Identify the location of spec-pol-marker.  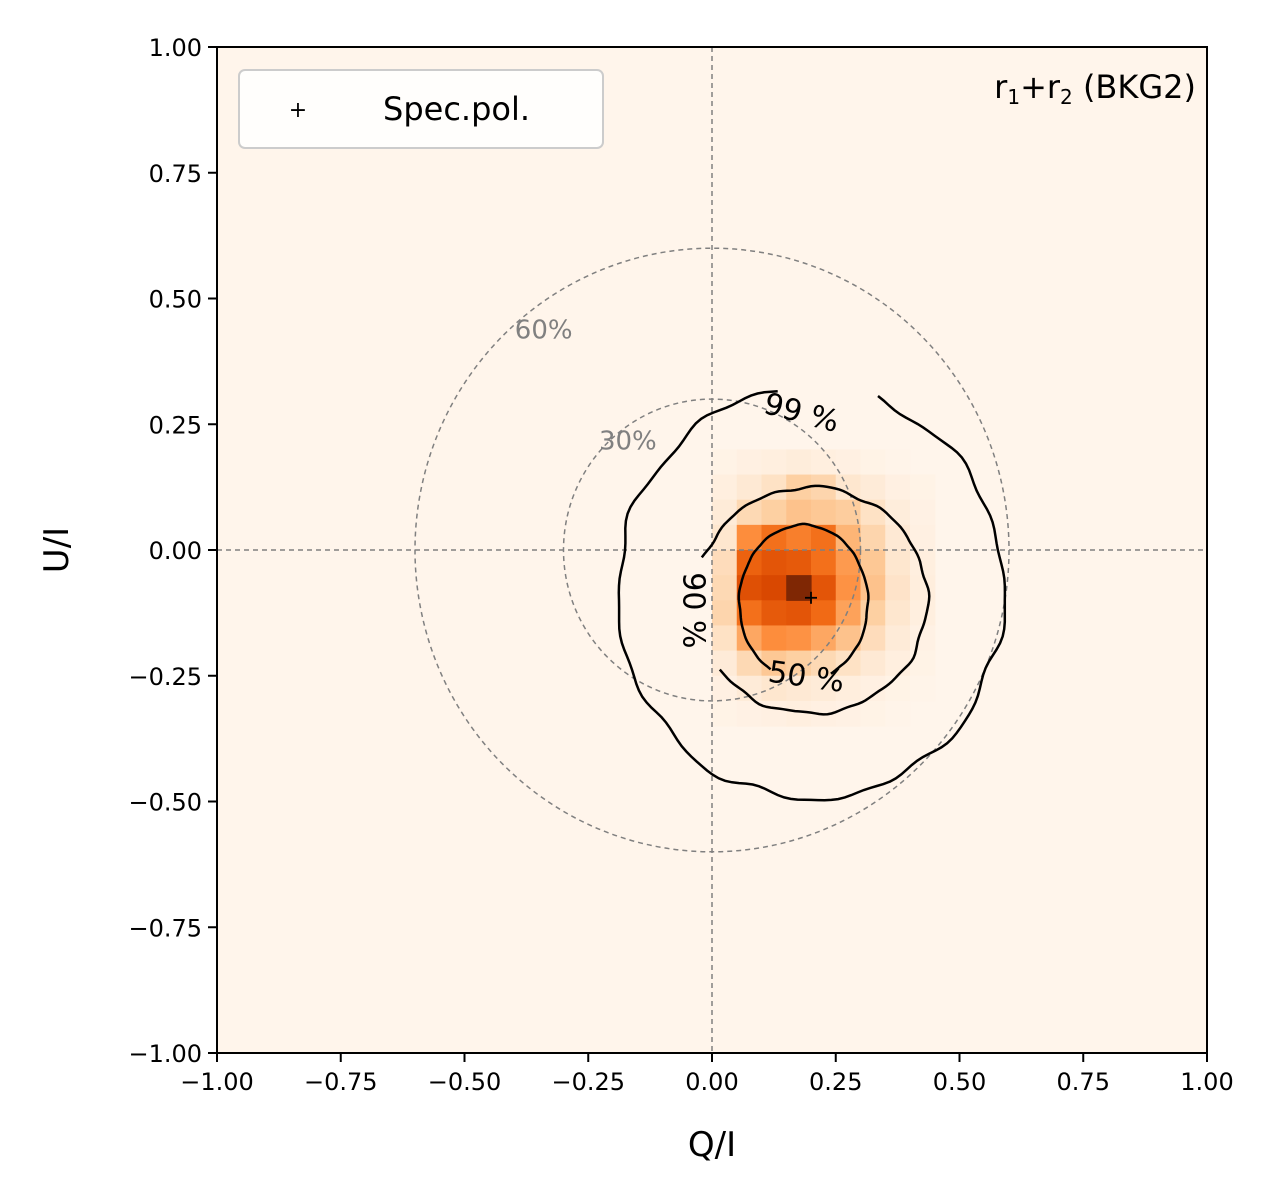
(811, 597).